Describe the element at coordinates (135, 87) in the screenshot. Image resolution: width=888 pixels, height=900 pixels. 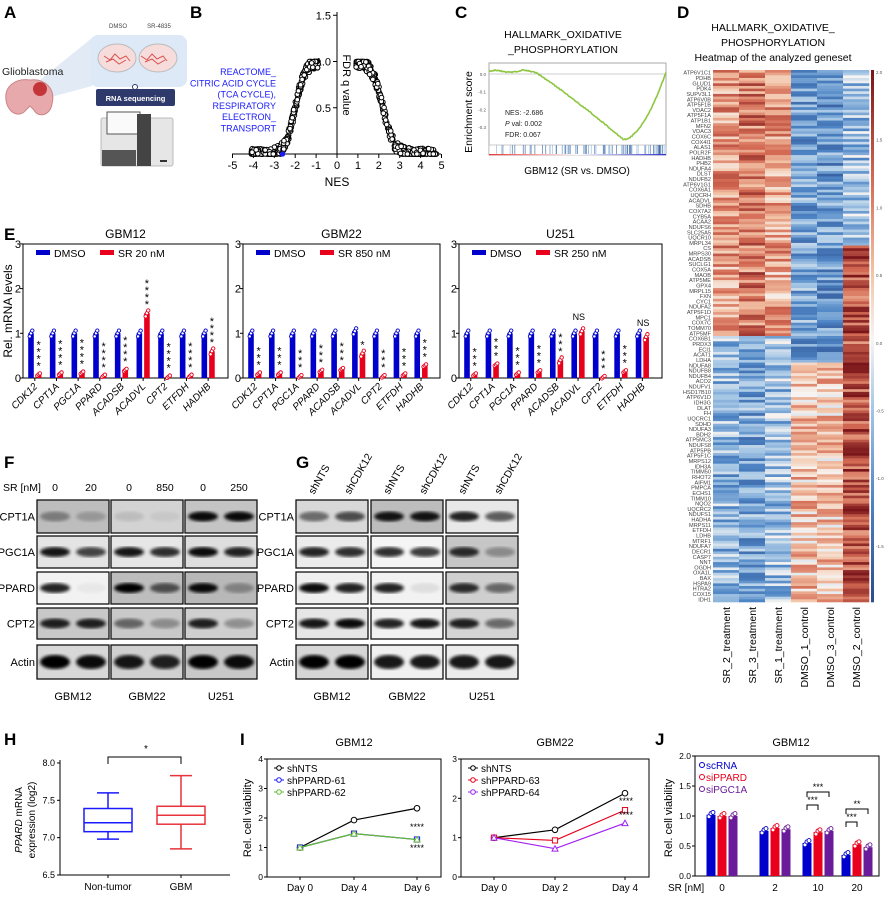
I see `connector-dot` at that location.